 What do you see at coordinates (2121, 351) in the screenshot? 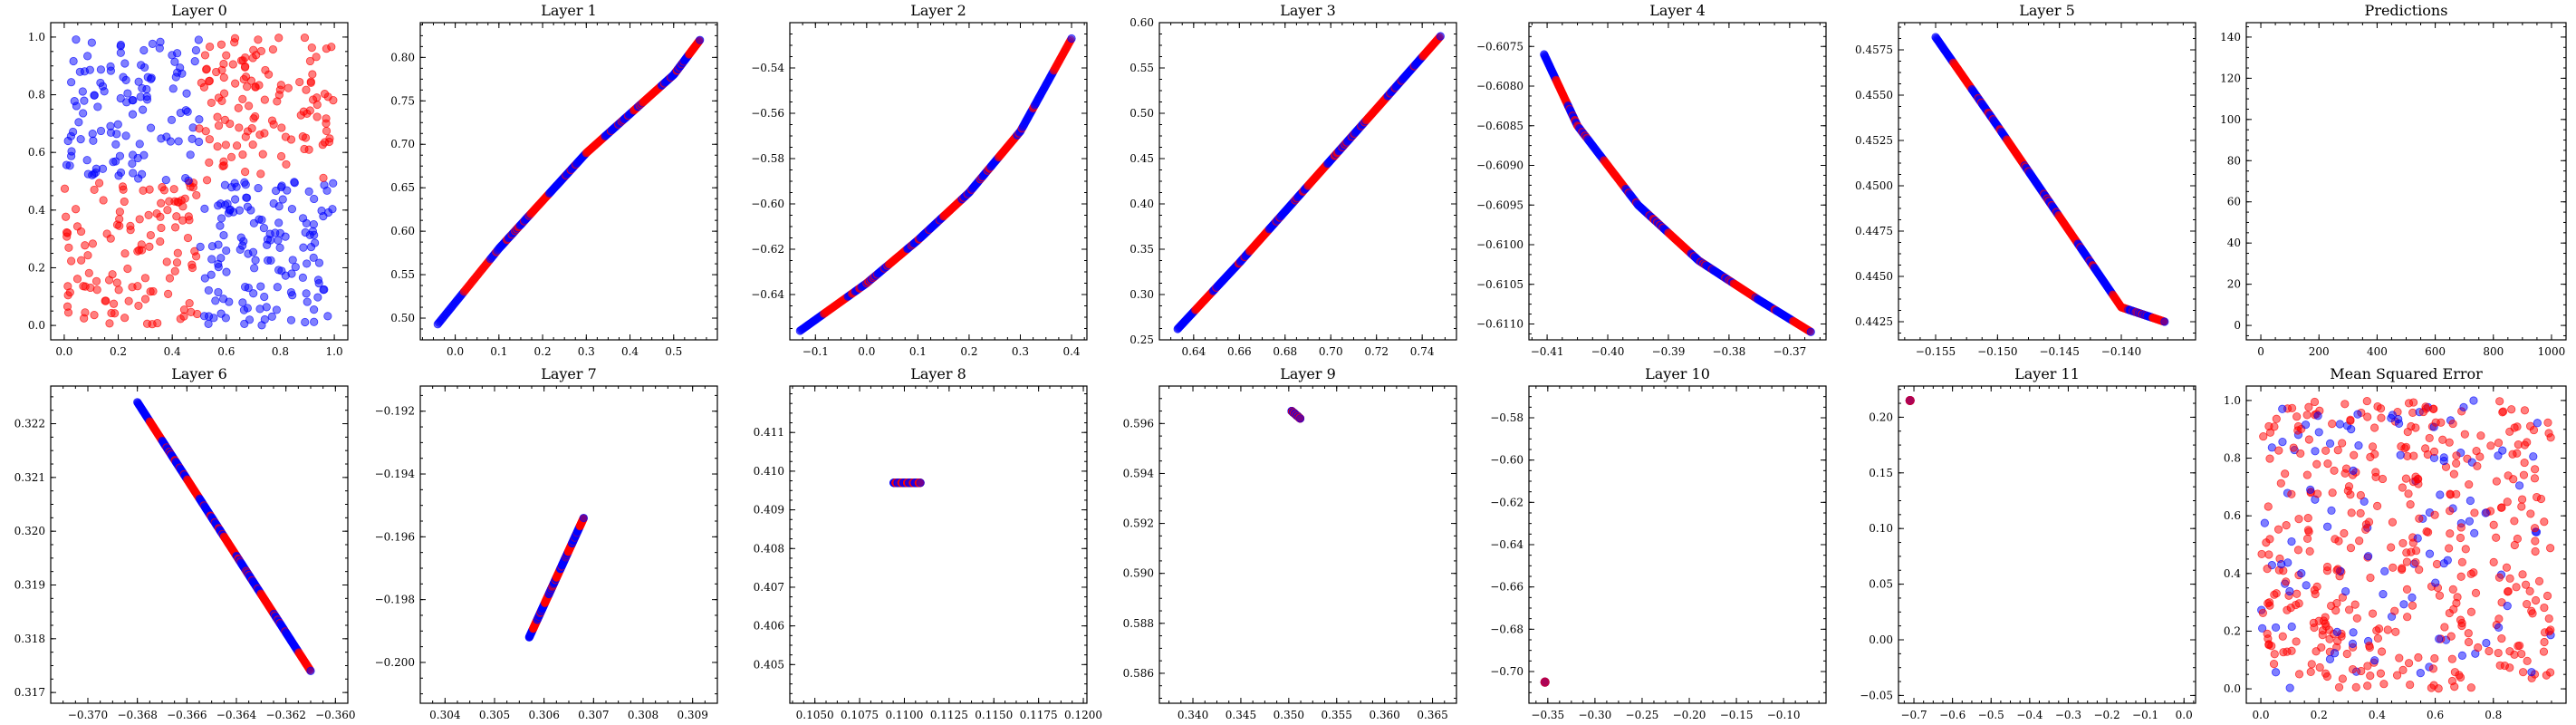
I see `x-tick-label: −0.140` at bounding box center [2121, 351].